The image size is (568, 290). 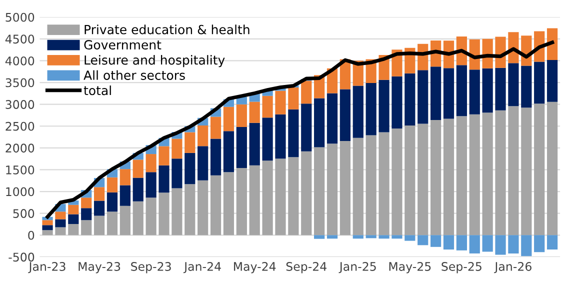 What do you see at coordinates (20, 126) in the screenshot?
I see `y-tick-label: 2500` at bounding box center [20, 126].